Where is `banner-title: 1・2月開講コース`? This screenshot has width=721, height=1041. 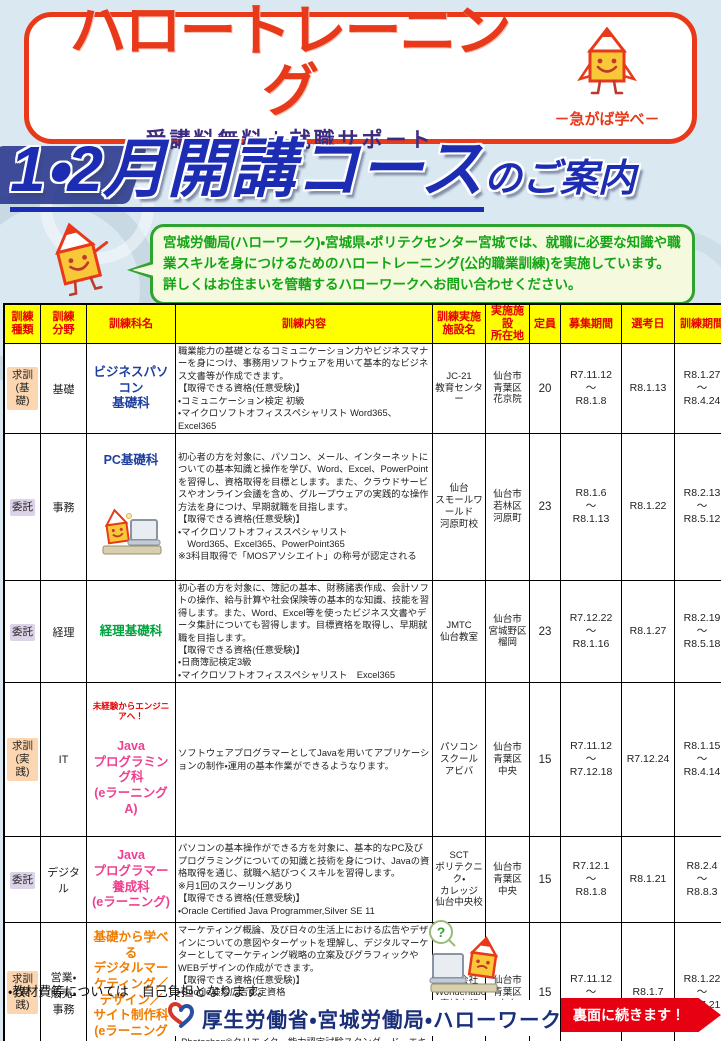 banner-title: 1・2月開講コース is located at coordinates (247, 172).